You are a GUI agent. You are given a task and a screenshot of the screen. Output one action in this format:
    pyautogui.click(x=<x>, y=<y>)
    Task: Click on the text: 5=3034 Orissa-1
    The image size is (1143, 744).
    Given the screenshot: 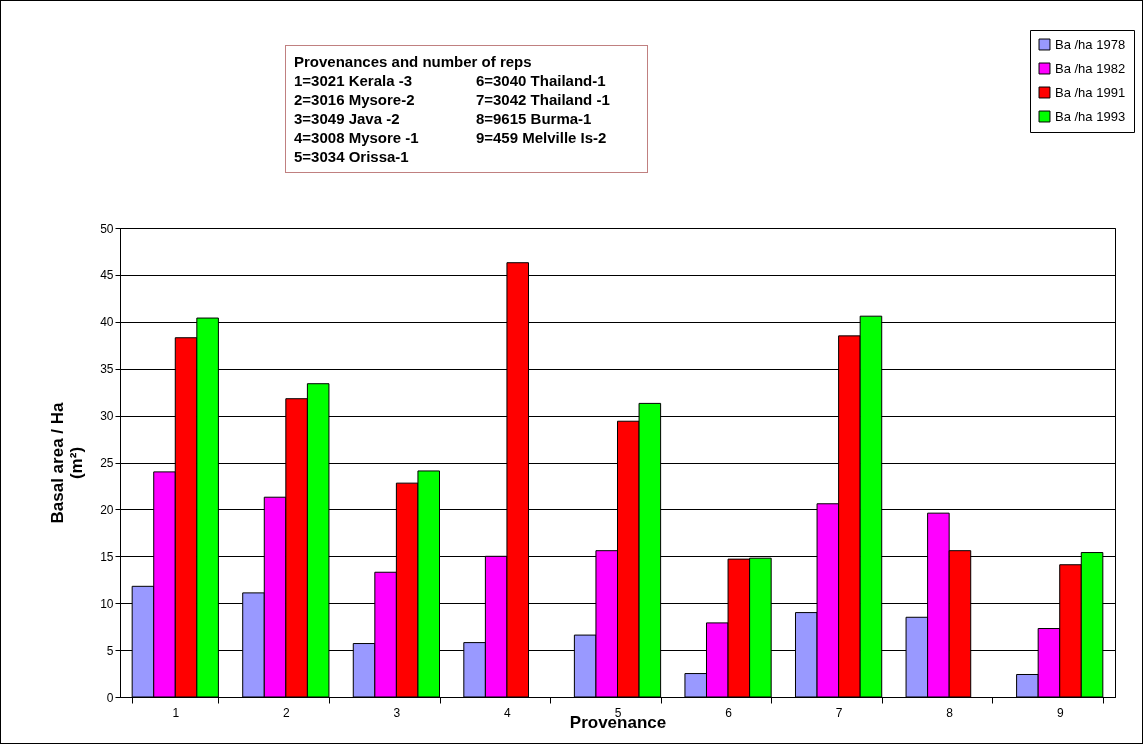 What is the action you would take?
    pyautogui.click(x=352, y=156)
    